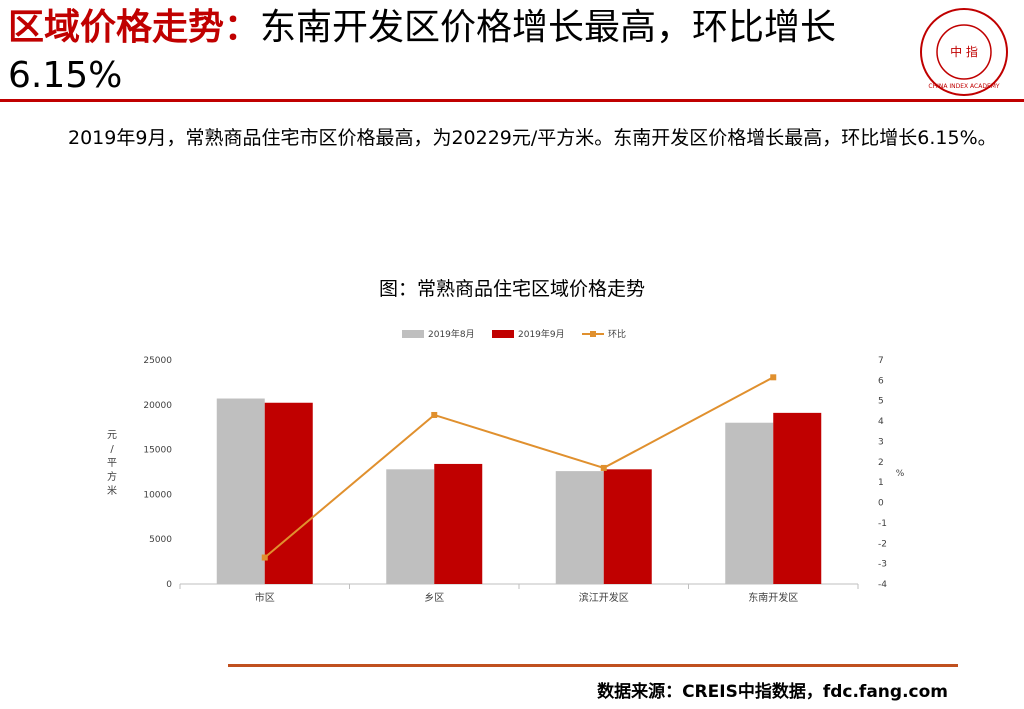 The image size is (1024, 709). What do you see at coordinates (900, 474) in the screenshot?
I see `y-right-axis-label: %` at bounding box center [900, 474].